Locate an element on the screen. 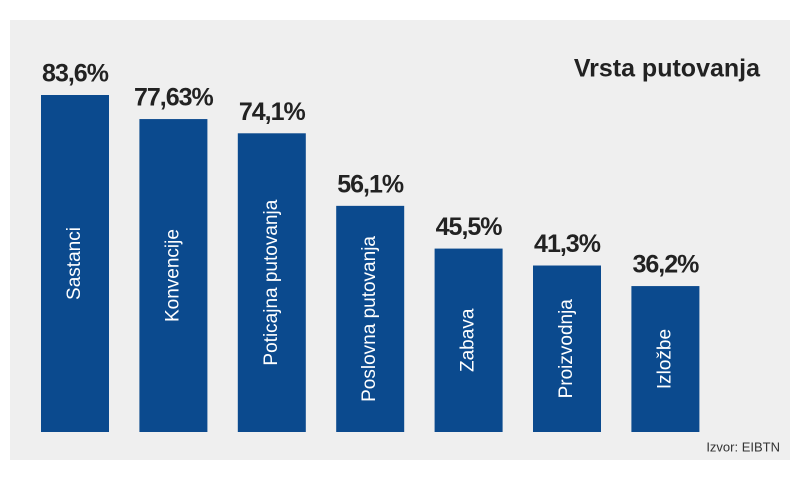 This screenshot has width=800, height=480. category-label: Zabava is located at coordinates (468, 340).